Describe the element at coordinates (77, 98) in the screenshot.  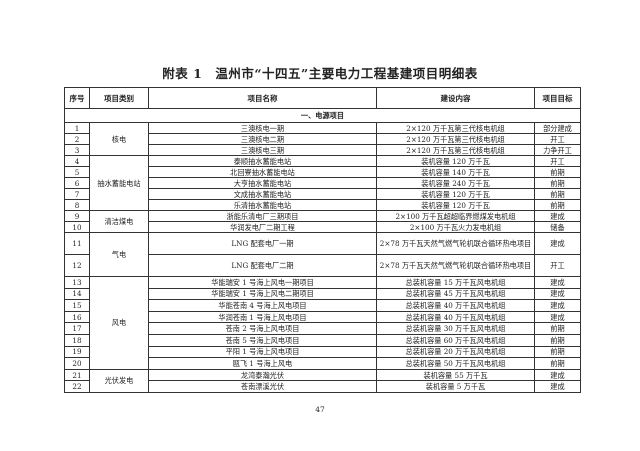
I see `header-no: 序号` at that location.